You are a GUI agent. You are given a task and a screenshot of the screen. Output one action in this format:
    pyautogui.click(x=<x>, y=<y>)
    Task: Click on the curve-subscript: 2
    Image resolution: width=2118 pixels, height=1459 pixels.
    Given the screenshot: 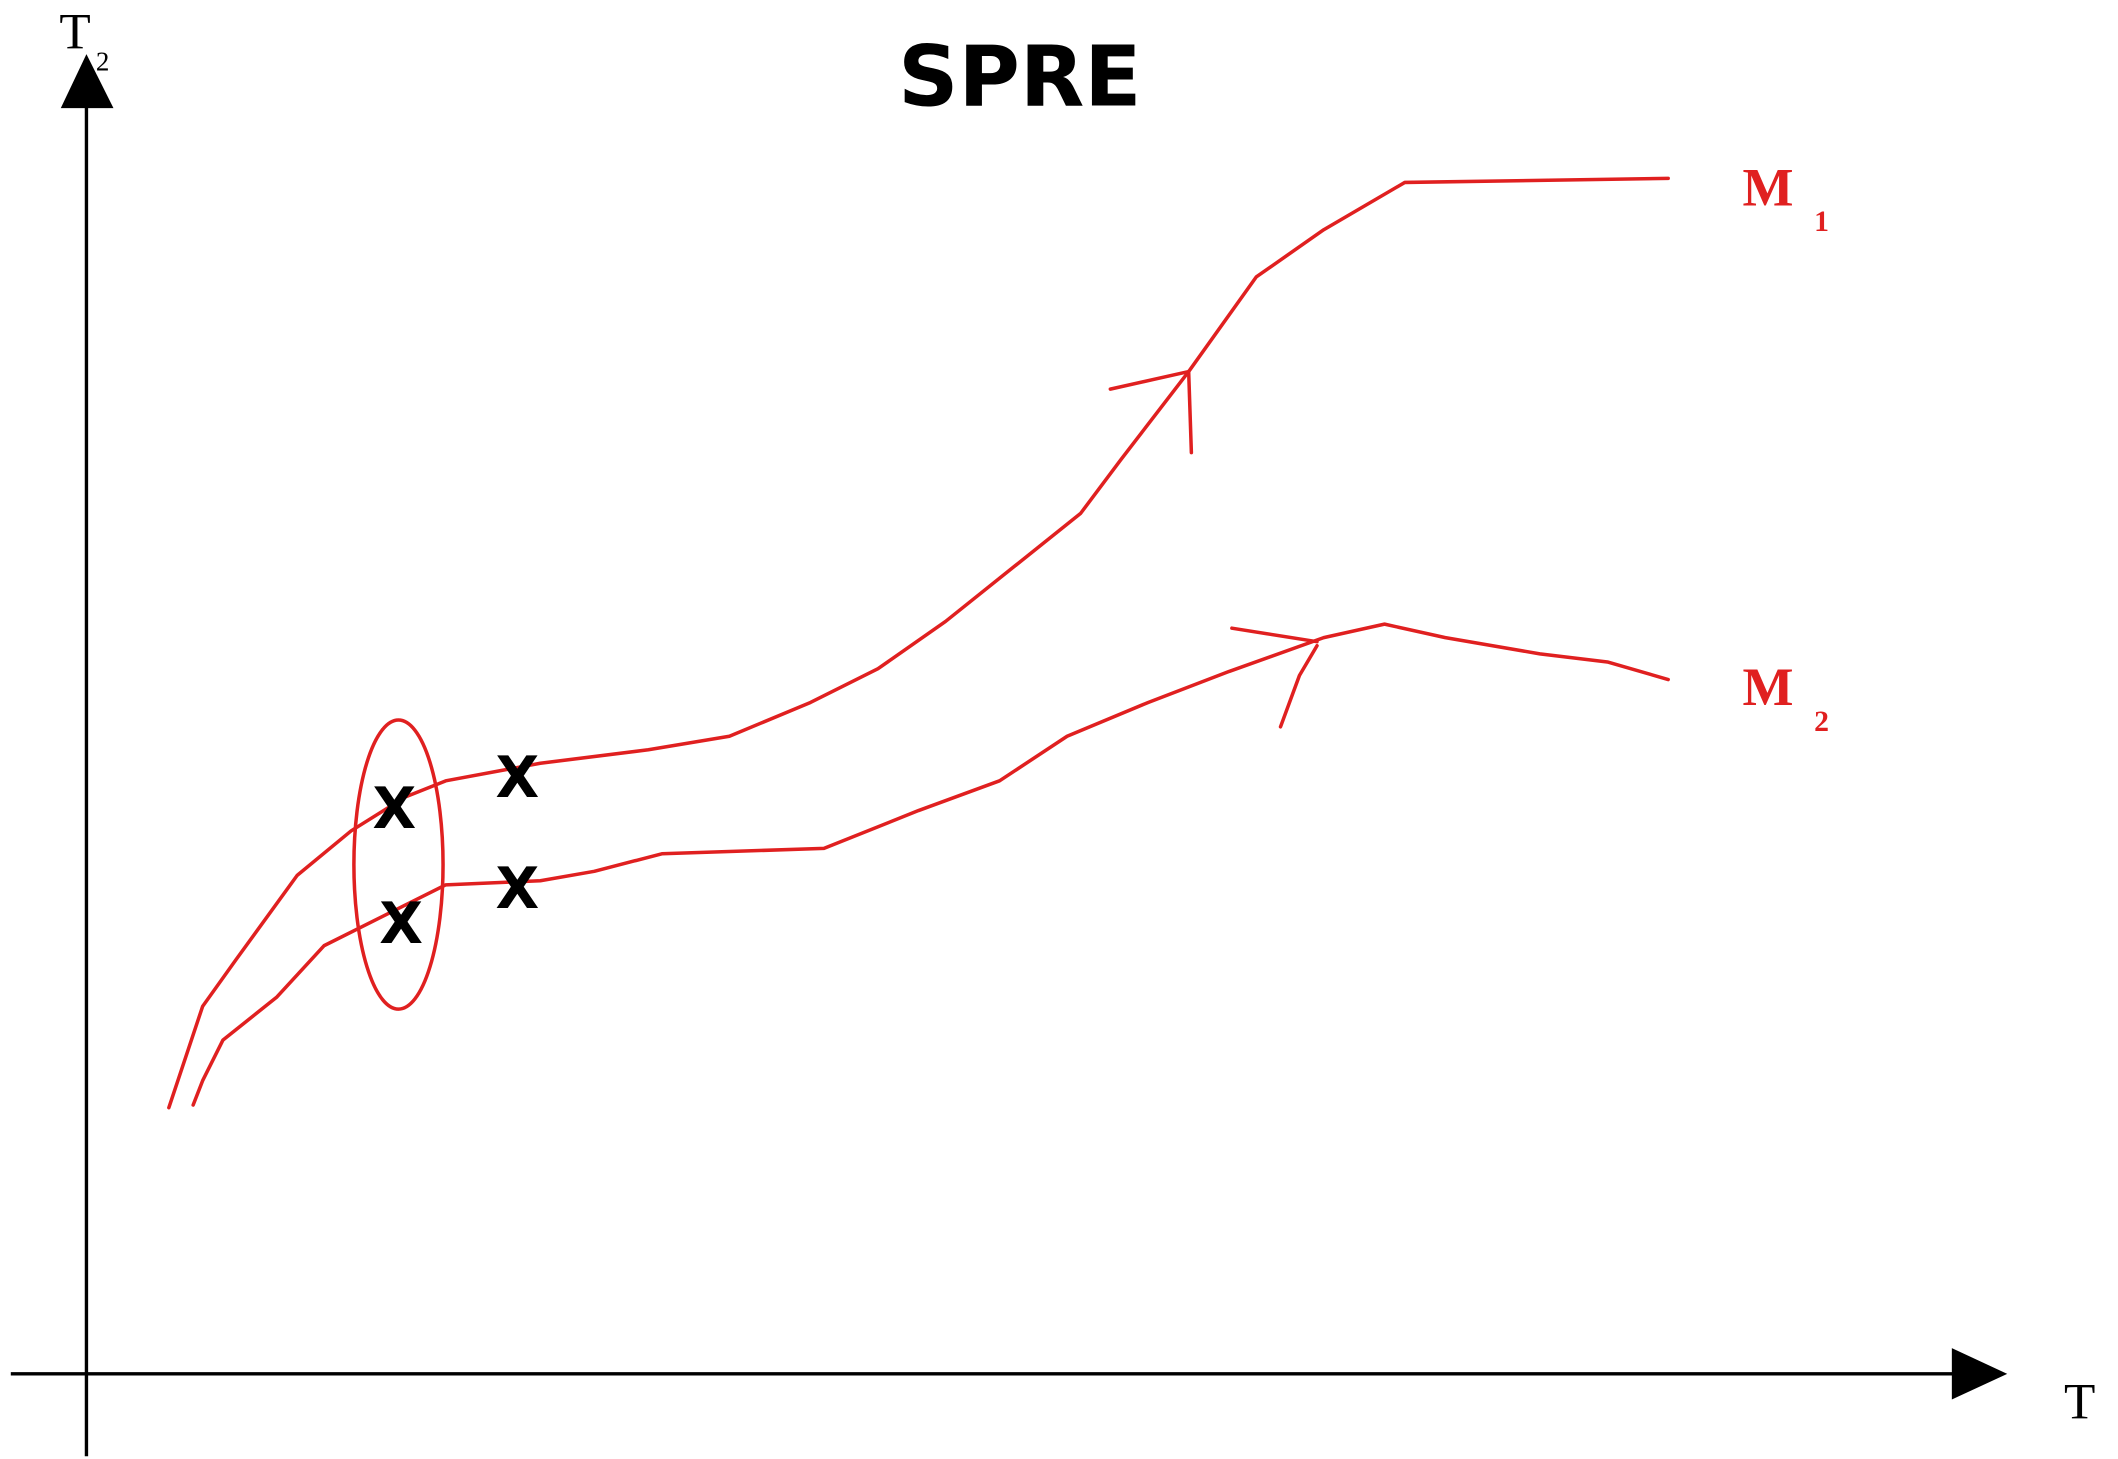 What is the action you would take?
    pyautogui.click(x=1821, y=722)
    